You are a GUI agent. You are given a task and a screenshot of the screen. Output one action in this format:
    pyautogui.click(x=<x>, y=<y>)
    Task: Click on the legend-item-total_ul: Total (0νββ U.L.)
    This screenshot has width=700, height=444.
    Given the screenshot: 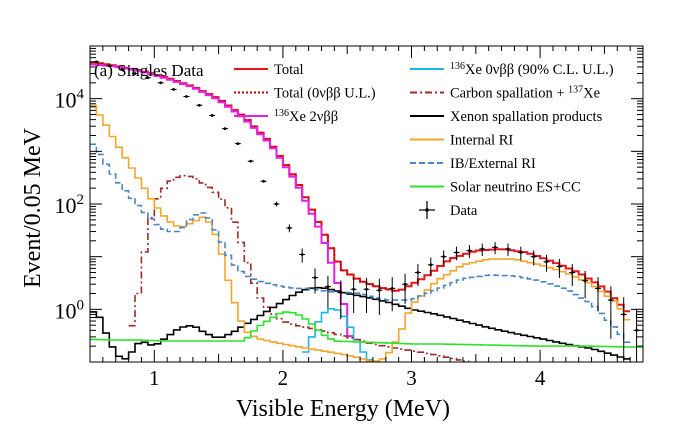 What is the action you would take?
    pyautogui.click(x=305, y=94)
    